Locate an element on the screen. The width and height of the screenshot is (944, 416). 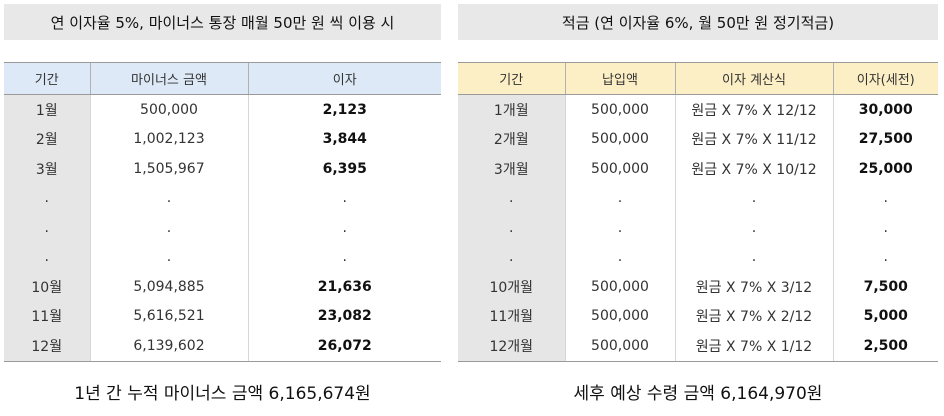
table-header-row: 기간 마이너스 금액 이자 is located at coordinates (222, 78).